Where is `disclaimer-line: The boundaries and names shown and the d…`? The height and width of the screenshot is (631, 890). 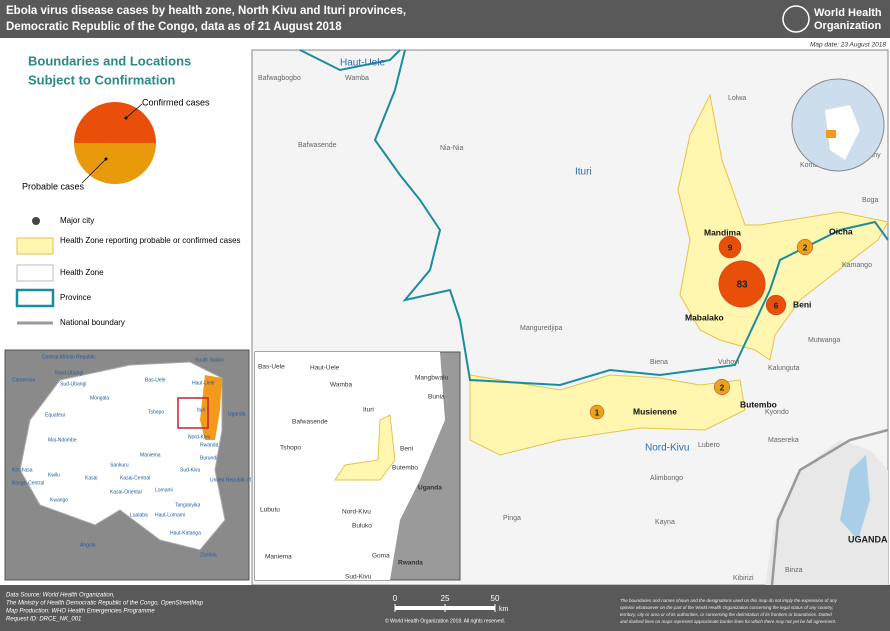 disclaimer-line: The boundaries and names shown and the d… is located at coordinates (729, 600).